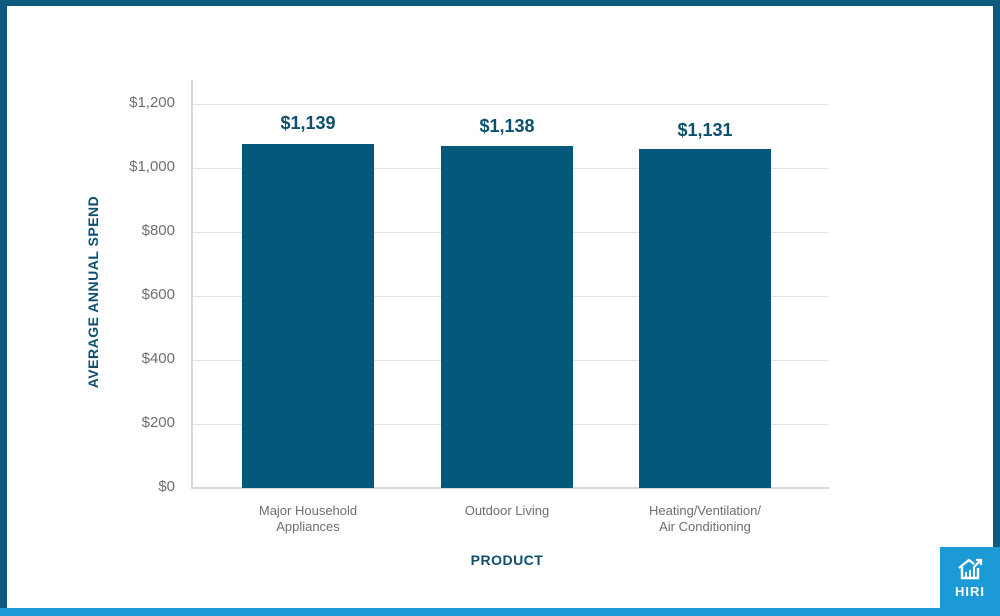 Image resolution: width=1000 pixels, height=616 pixels. What do you see at coordinates (507, 510) in the screenshot?
I see `x-category-label: Outdoor Living` at bounding box center [507, 510].